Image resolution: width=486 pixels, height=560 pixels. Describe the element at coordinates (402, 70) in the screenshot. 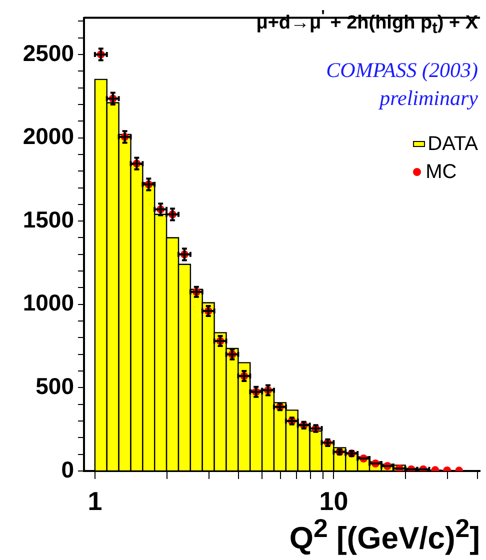

I see `annotation: COMPASS (2003)` at that location.